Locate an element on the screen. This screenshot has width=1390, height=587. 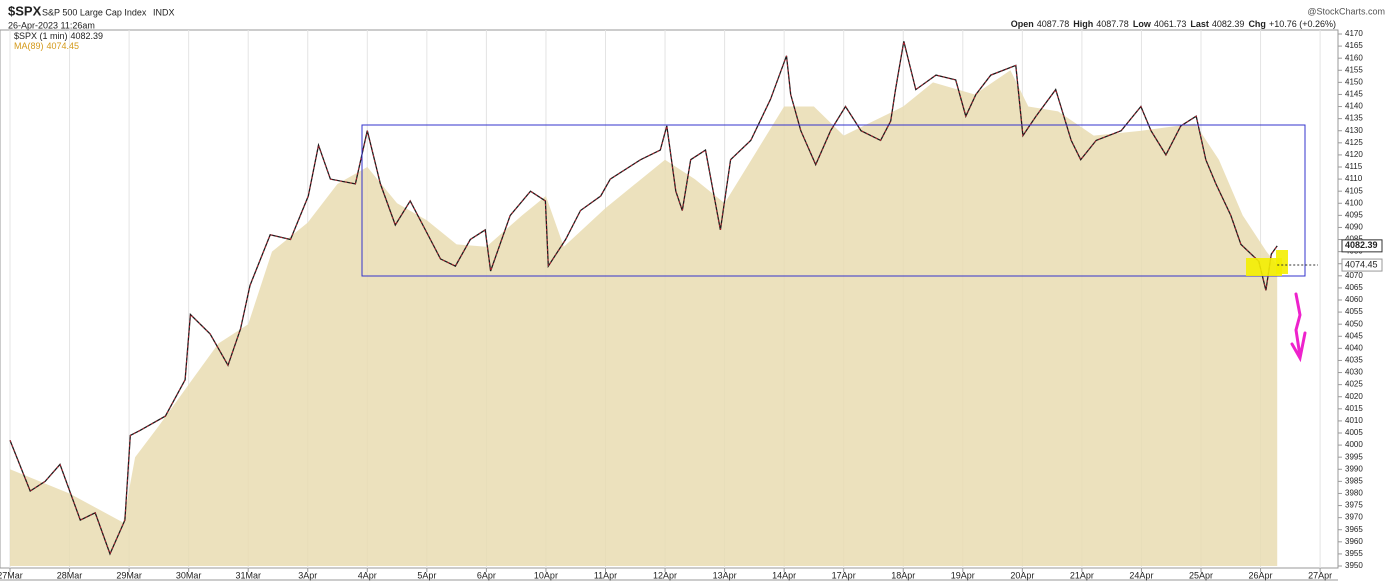
x-tick-label: 31Mar is located at coordinates (248, 575).